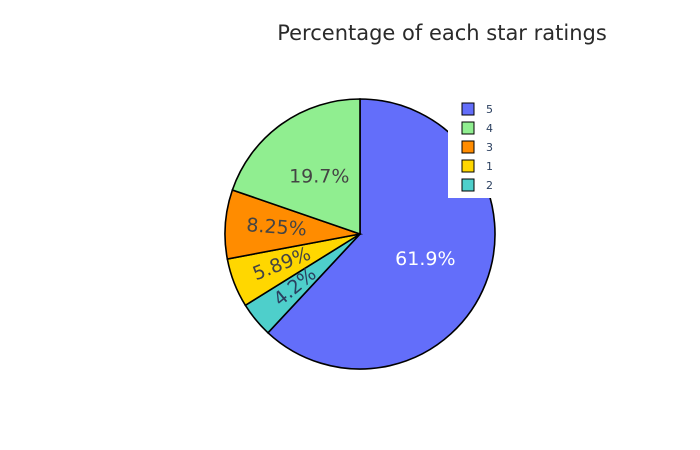 Image resolution: width=700 pixels, height=450 pixels. I want to click on legend: 5 4 3 1 2, so click(479, 147).